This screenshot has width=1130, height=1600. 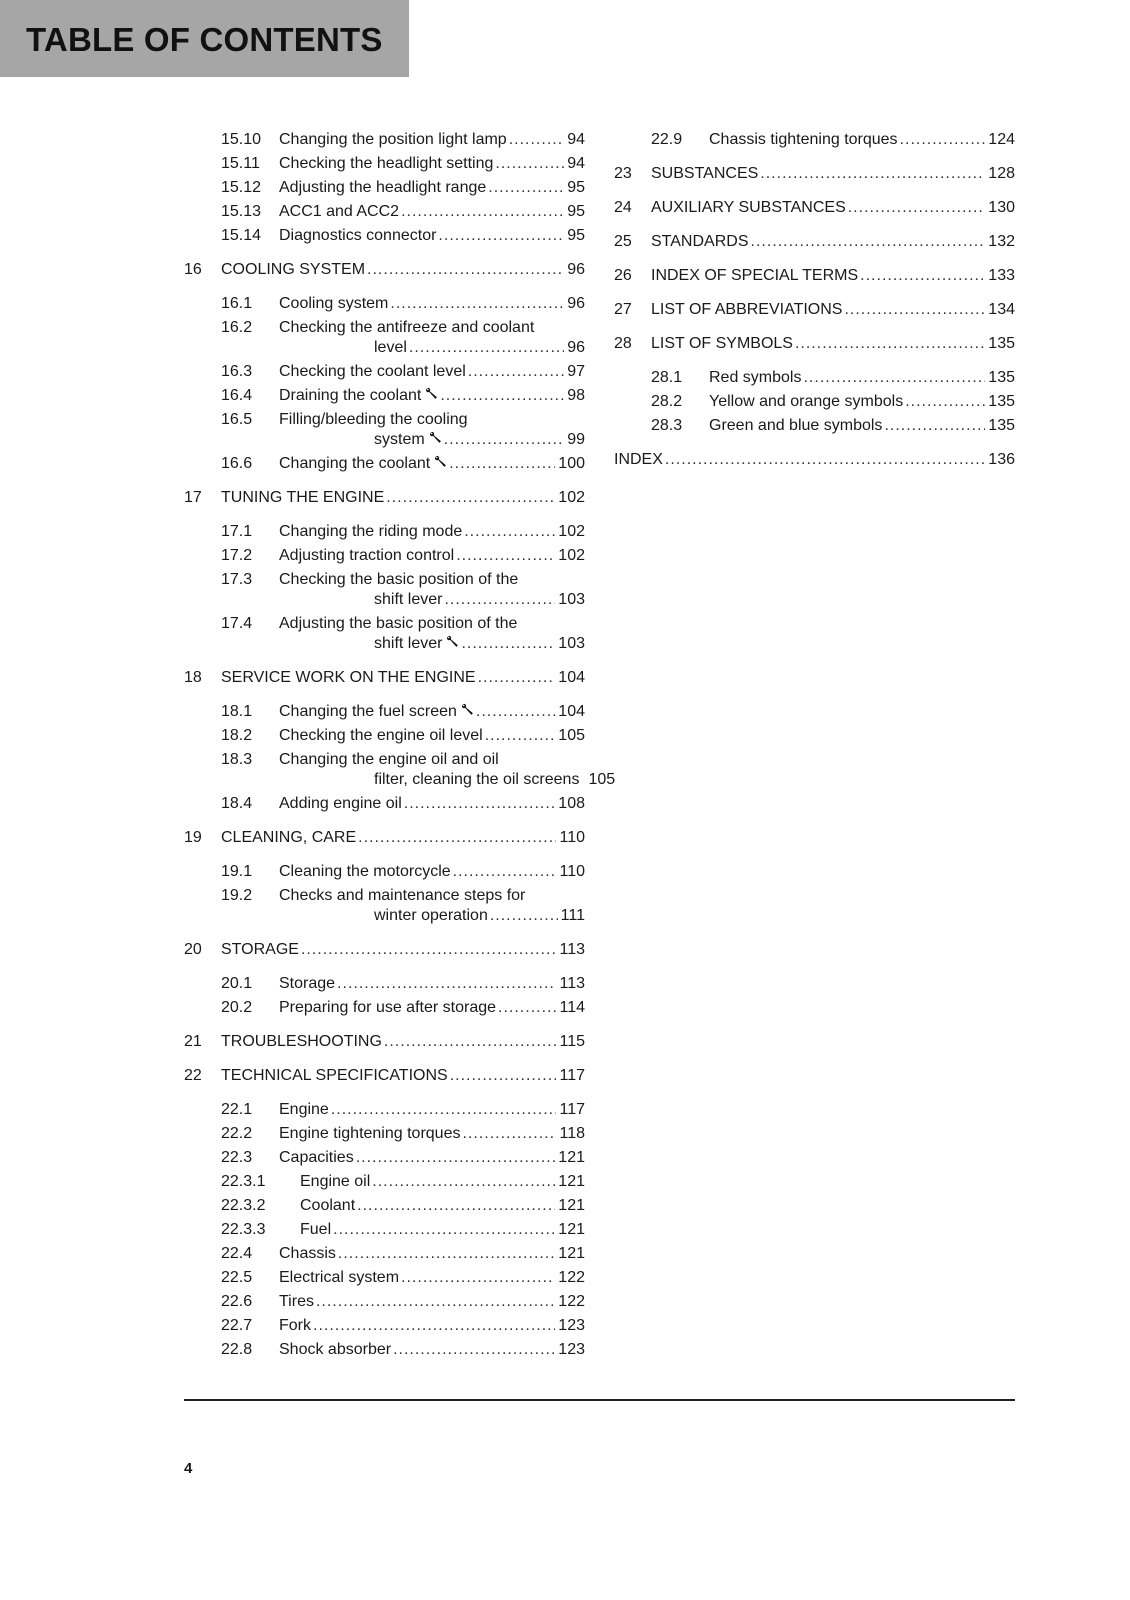 I want to click on toc-entry-page: 136, so click(x=1001, y=459).